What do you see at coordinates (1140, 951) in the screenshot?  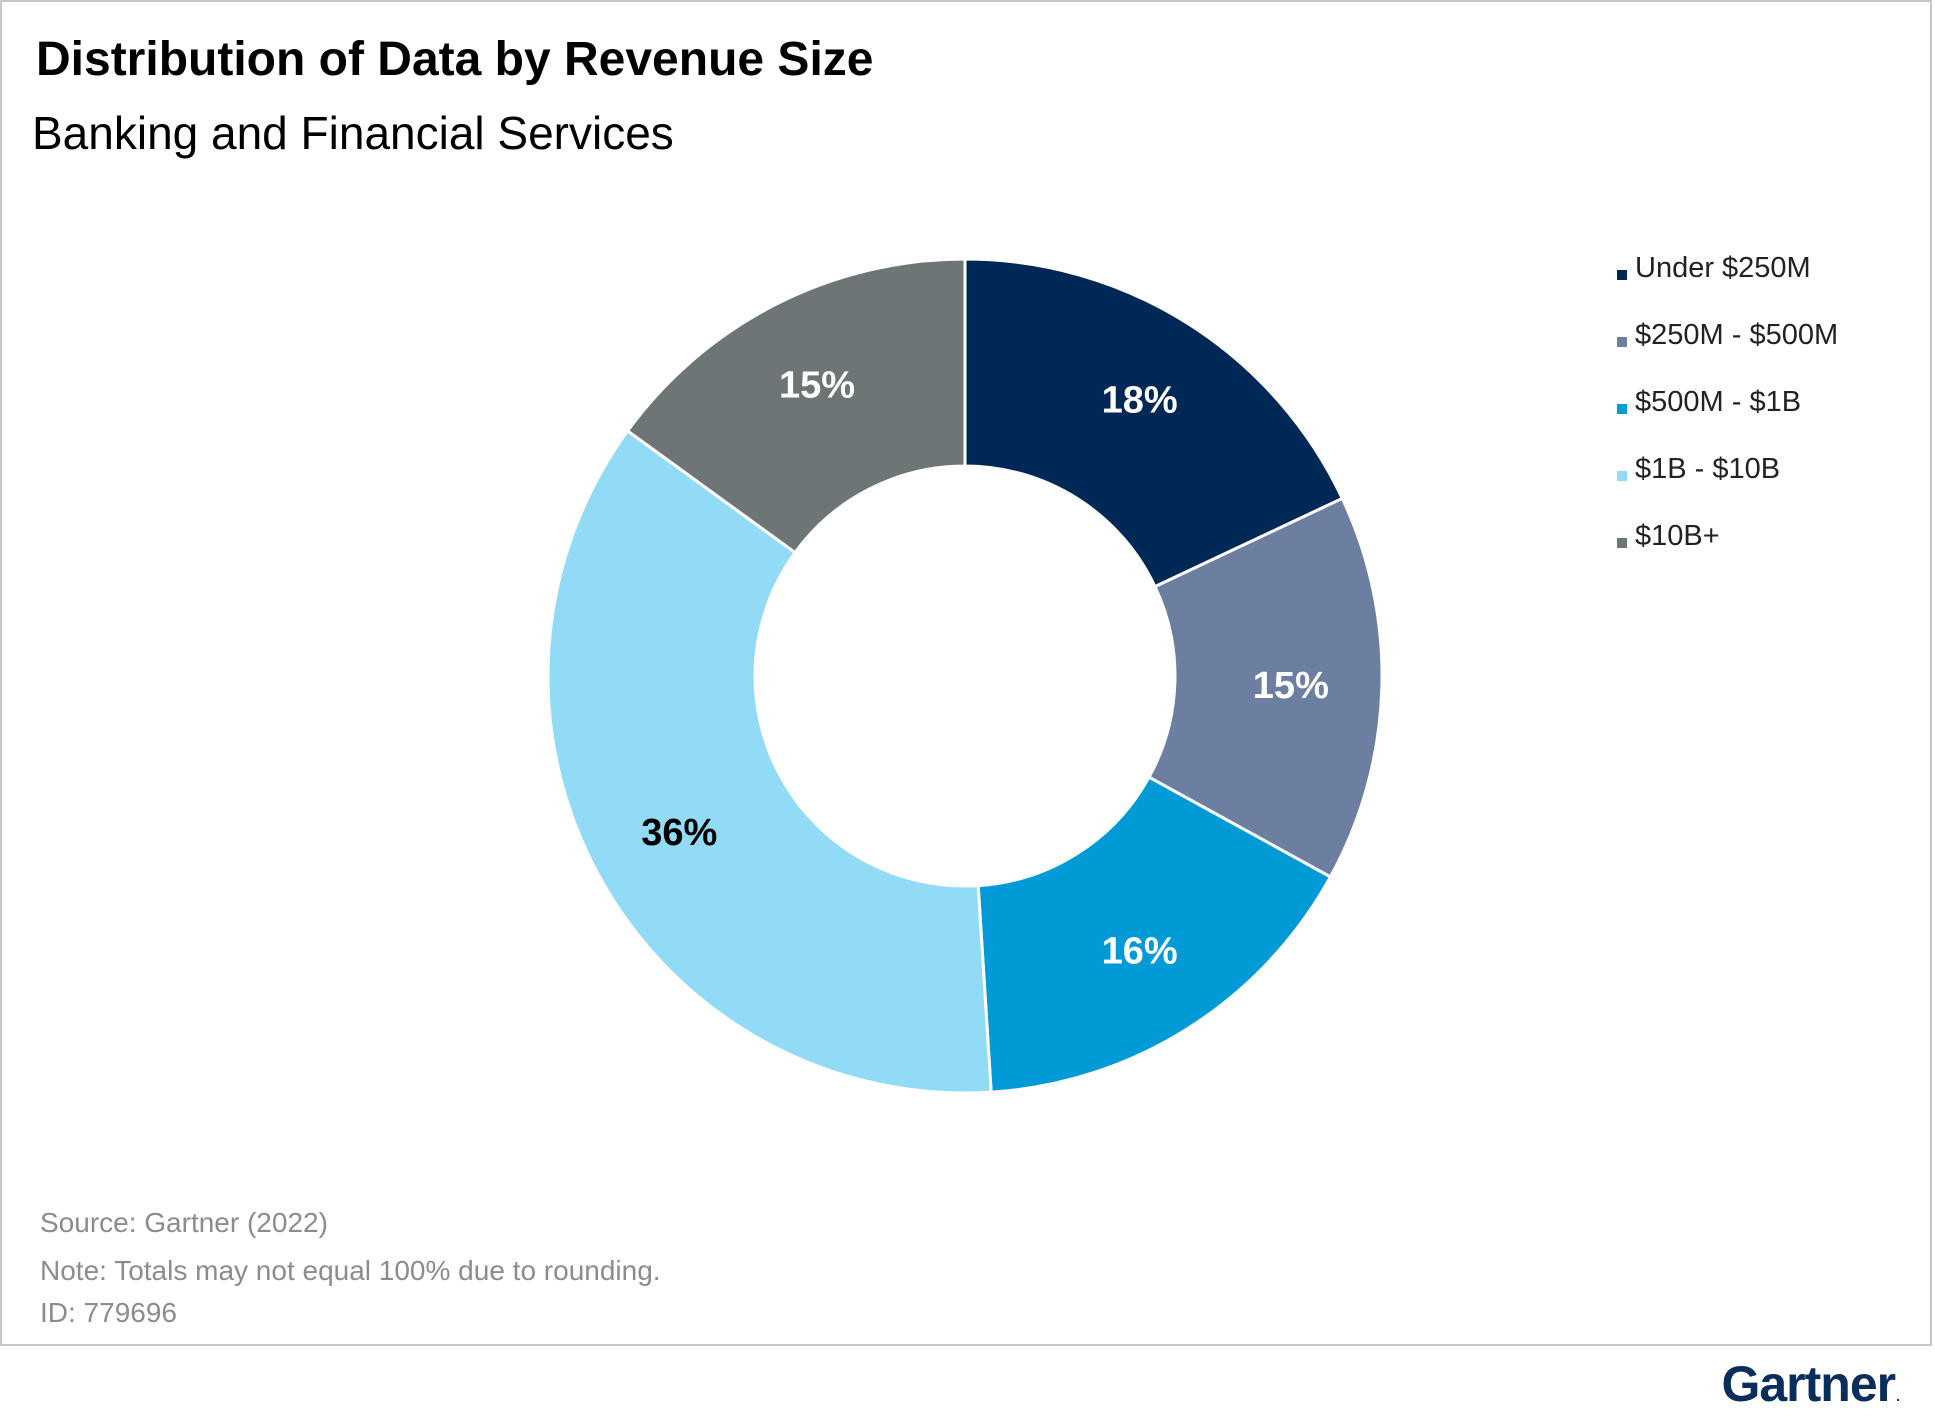 I see `data-label-500m-1b: 16%` at bounding box center [1140, 951].